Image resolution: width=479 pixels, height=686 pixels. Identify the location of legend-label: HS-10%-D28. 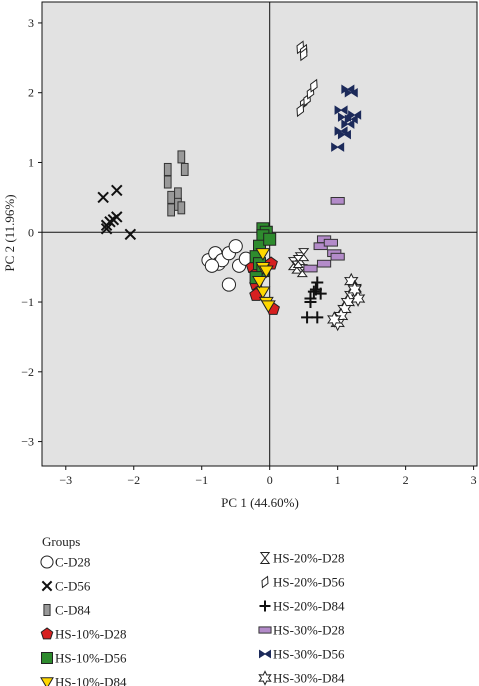
(91, 634).